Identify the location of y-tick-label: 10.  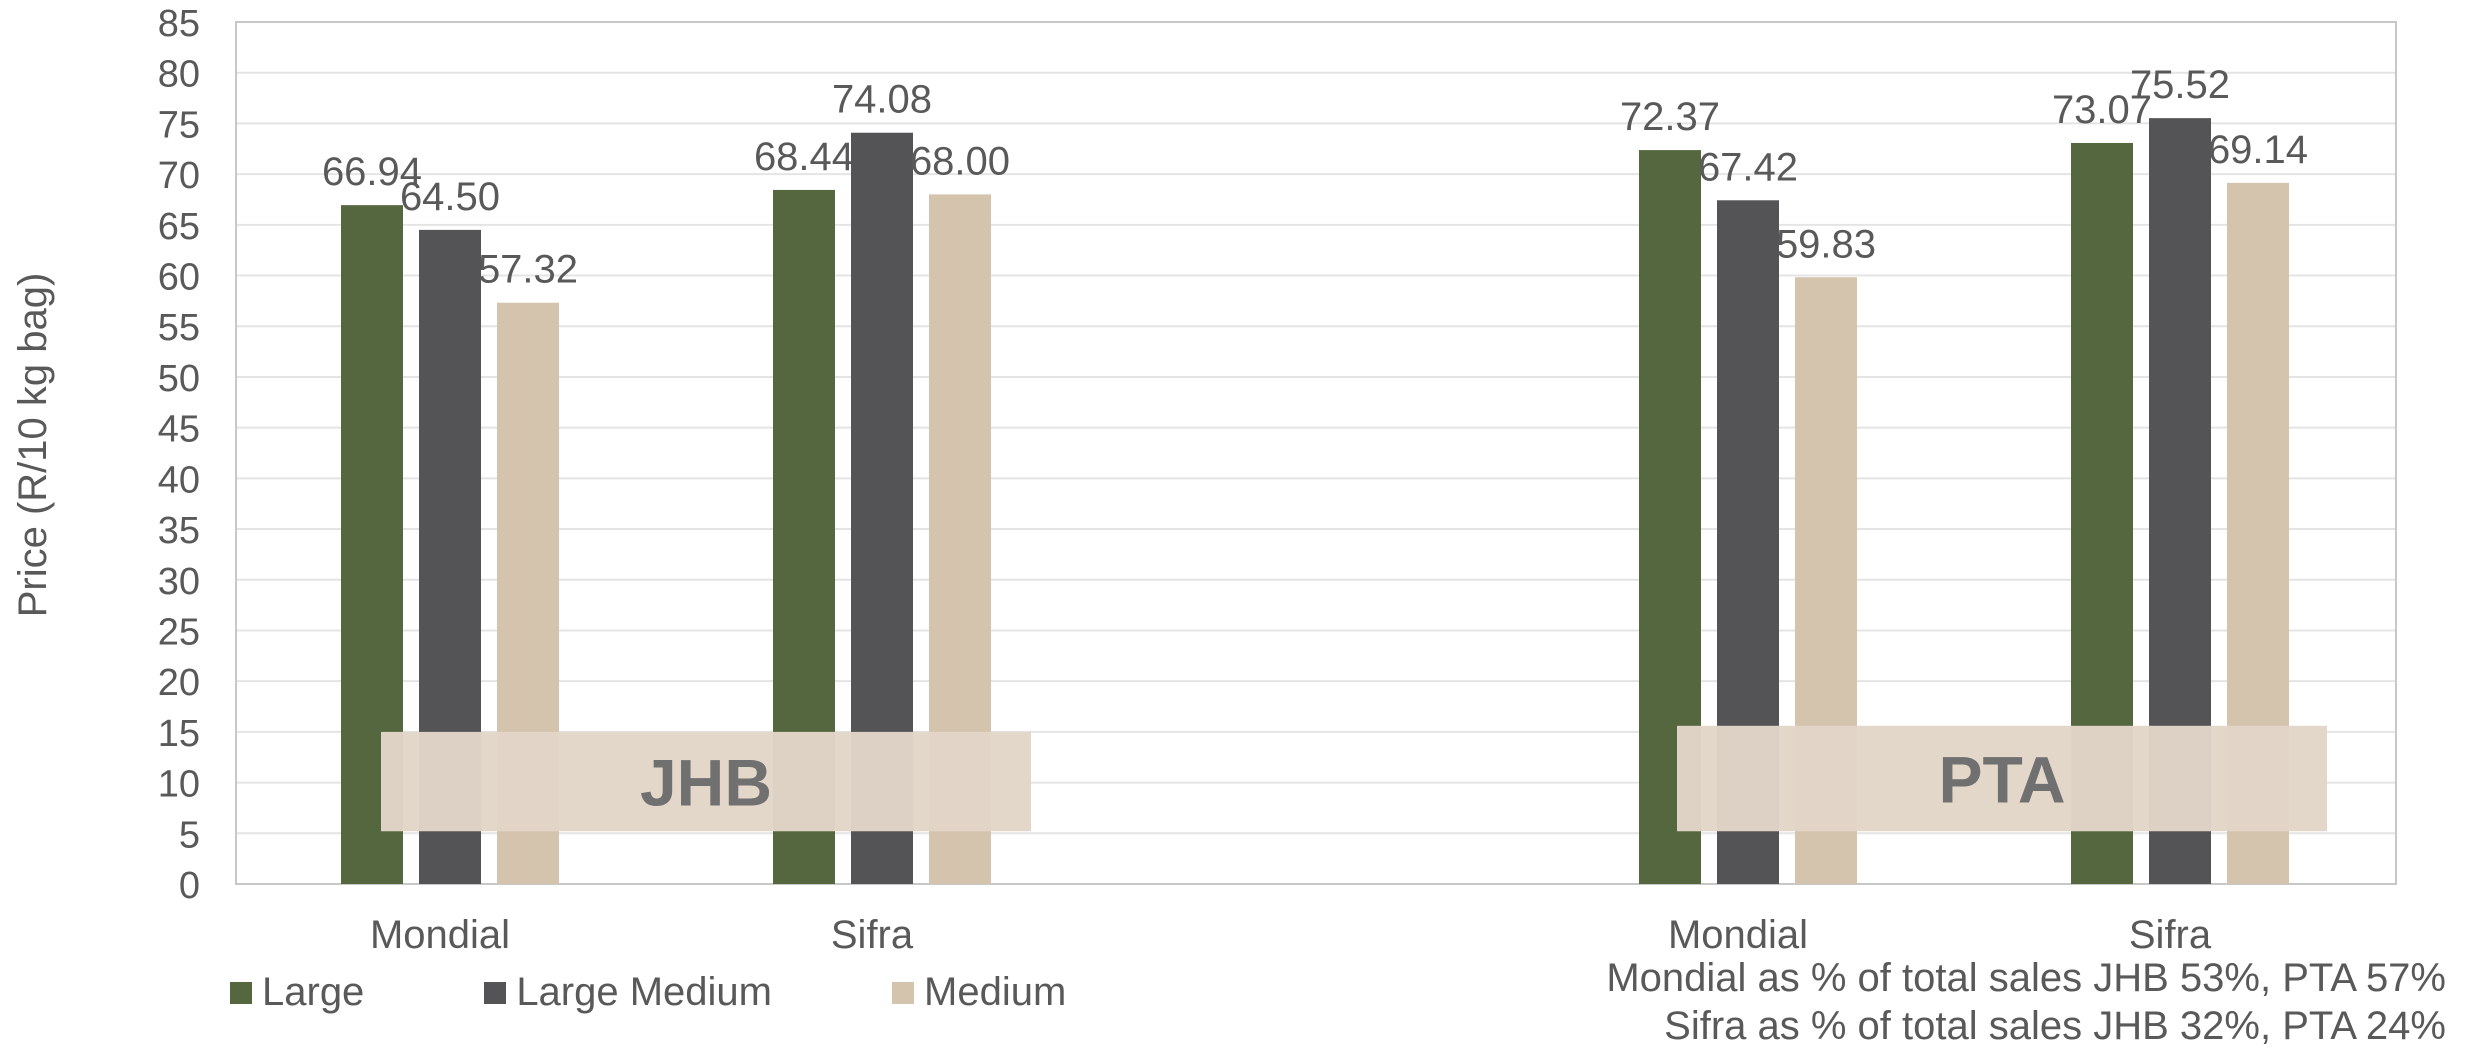
(179, 785).